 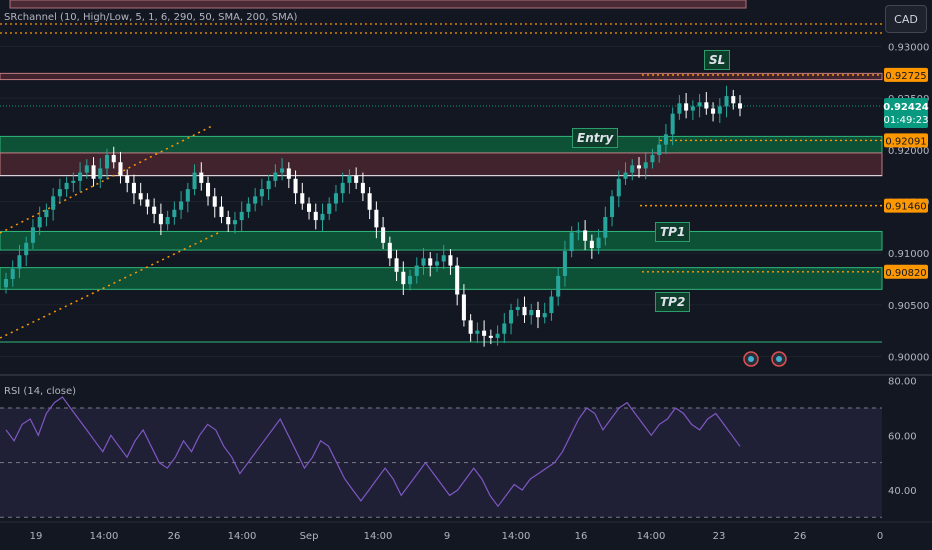 I want to click on level-badge-tp2: 0.90820, so click(x=905, y=273).